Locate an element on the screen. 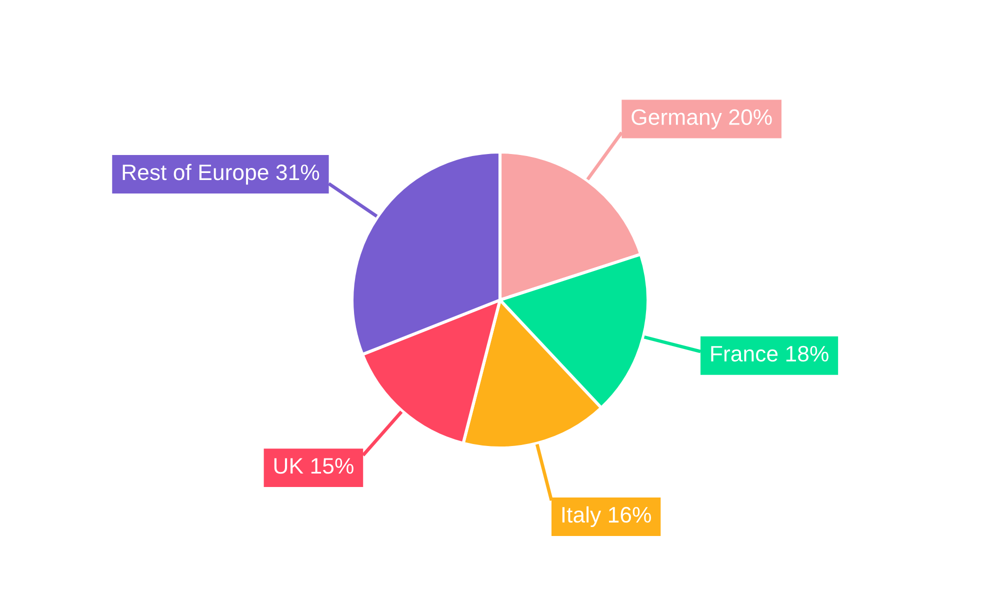 This screenshot has height=600, width=1000. slice-label: Rest of Europe 31% is located at coordinates (221, 174).